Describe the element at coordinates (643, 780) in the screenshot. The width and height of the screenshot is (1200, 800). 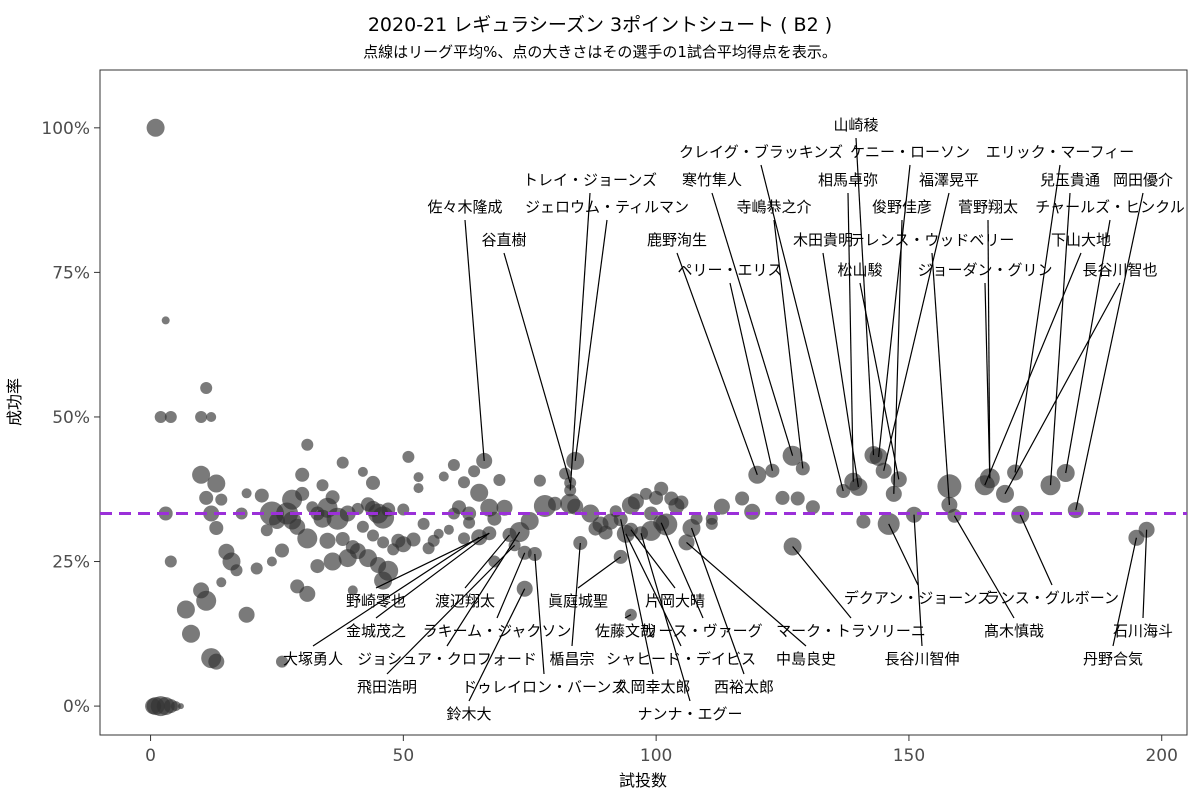
I see `x-axis-title: 試投数` at that location.